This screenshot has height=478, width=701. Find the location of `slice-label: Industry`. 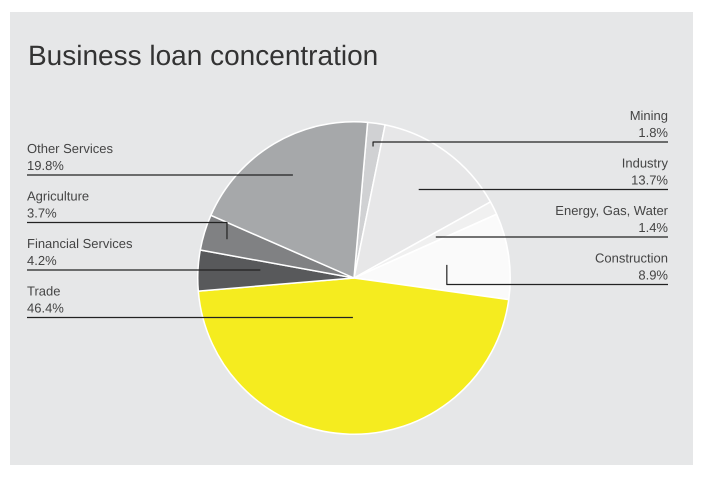

slice-label: Industry is located at coordinates (645, 163).